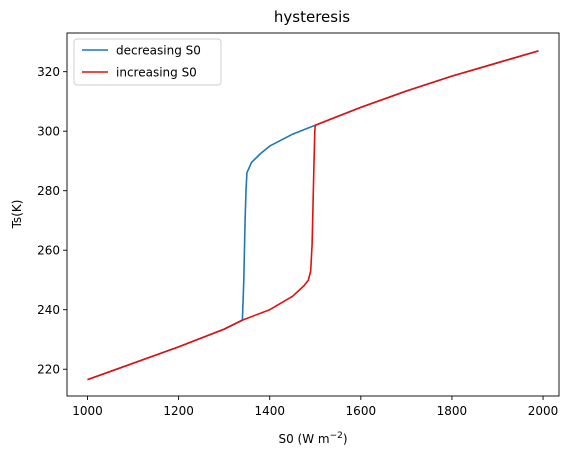  I want to click on x-tick-label: 1400, so click(269, 411).